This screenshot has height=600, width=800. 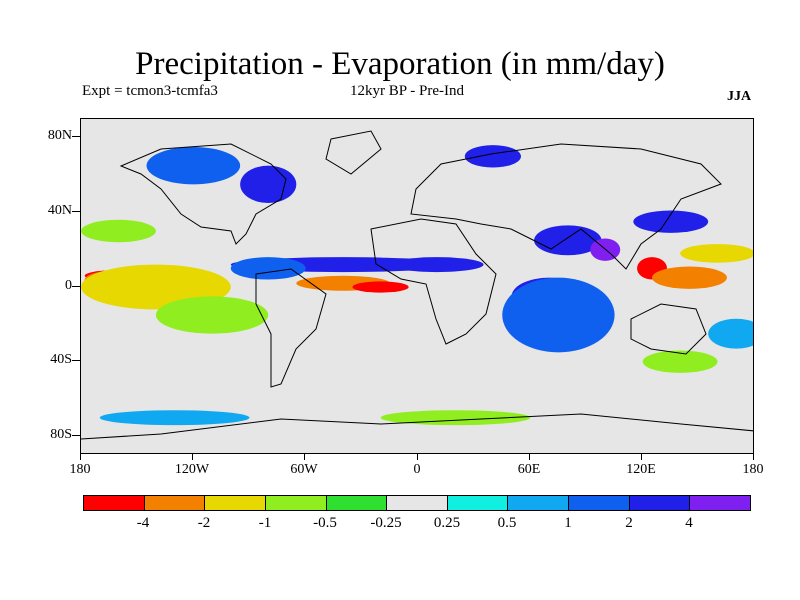 What do you see at coordinates (433, 281) in the screenshot?
I see `coast-africa` at bounding box center [433, 281].